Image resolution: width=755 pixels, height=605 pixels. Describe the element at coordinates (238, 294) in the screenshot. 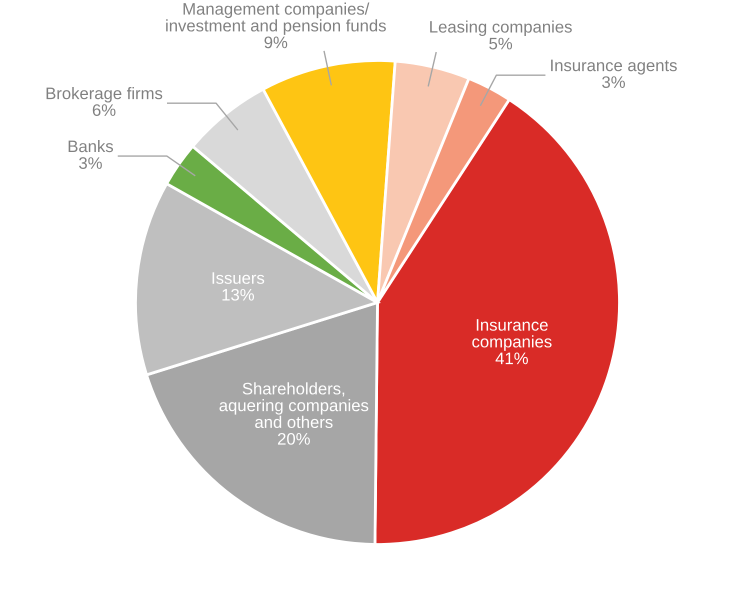

I see `data-label: 13%` at that location.